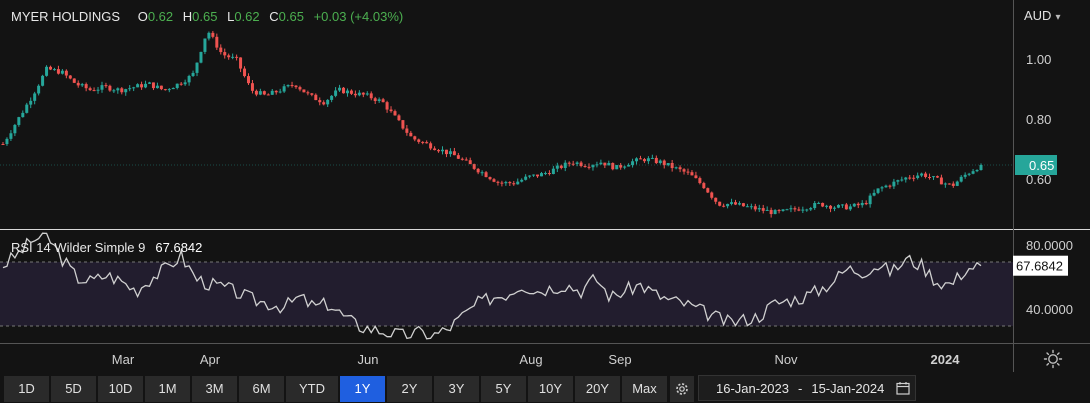  What do you see at coordinates (120, 389) in the screenshot?
I see `range-button-10d: 10D` at bounding box center [120, 389].